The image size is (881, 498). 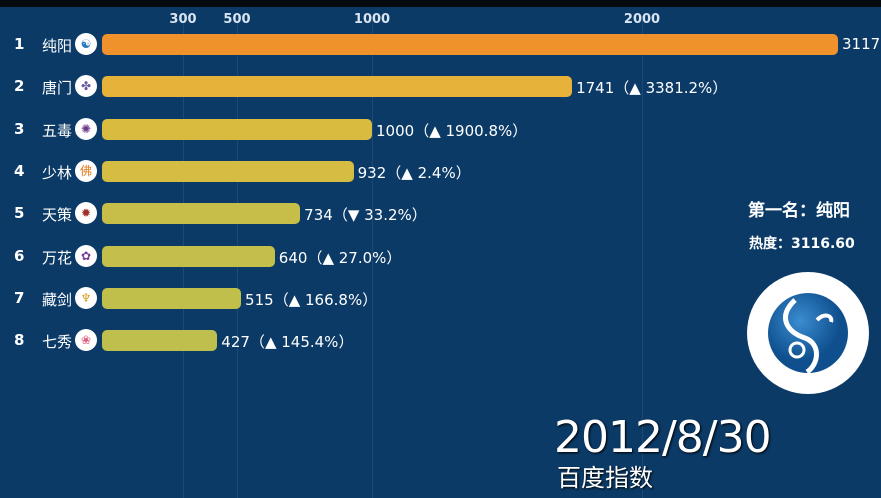 What do you see at coordinates (293, 257) in the screenshot?
I see `value: 640` at bounding box center [293, 257].